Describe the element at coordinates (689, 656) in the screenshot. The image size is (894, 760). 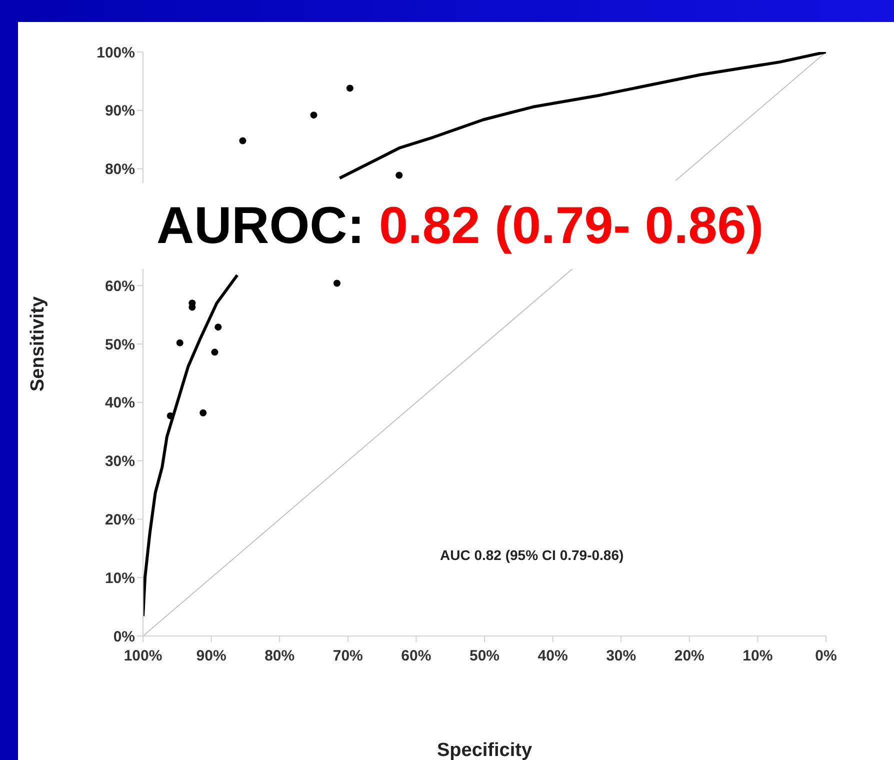
I see `x-tick-label: 20%` at that location.